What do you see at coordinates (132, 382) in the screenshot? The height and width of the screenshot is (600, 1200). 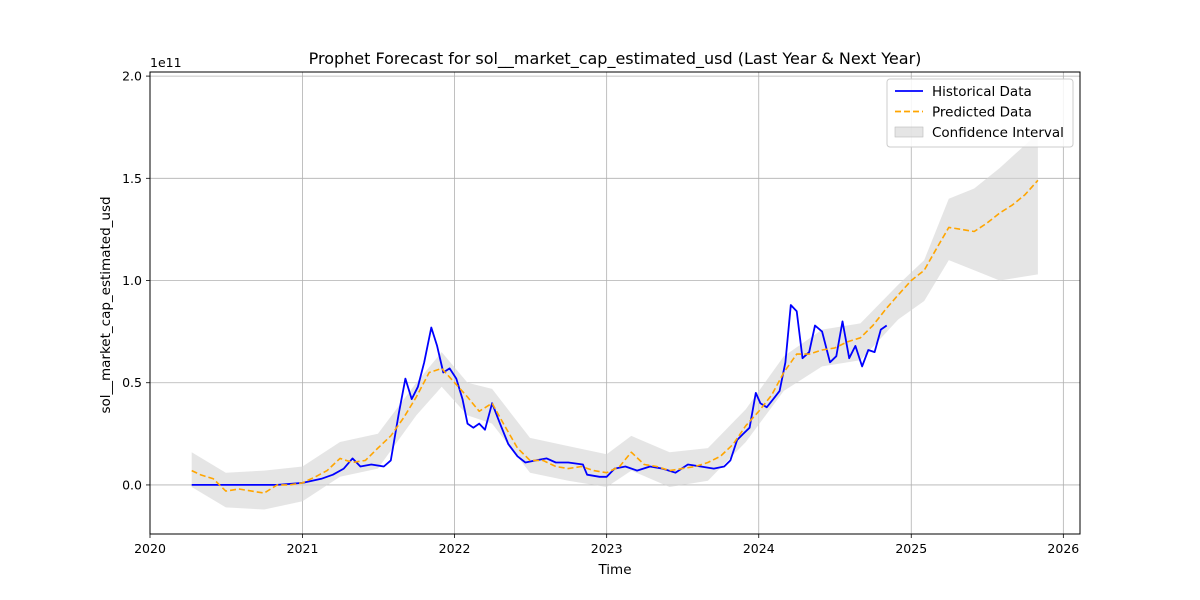 I see `y-tick-label: 0.5` at bounding box center [132, 382].